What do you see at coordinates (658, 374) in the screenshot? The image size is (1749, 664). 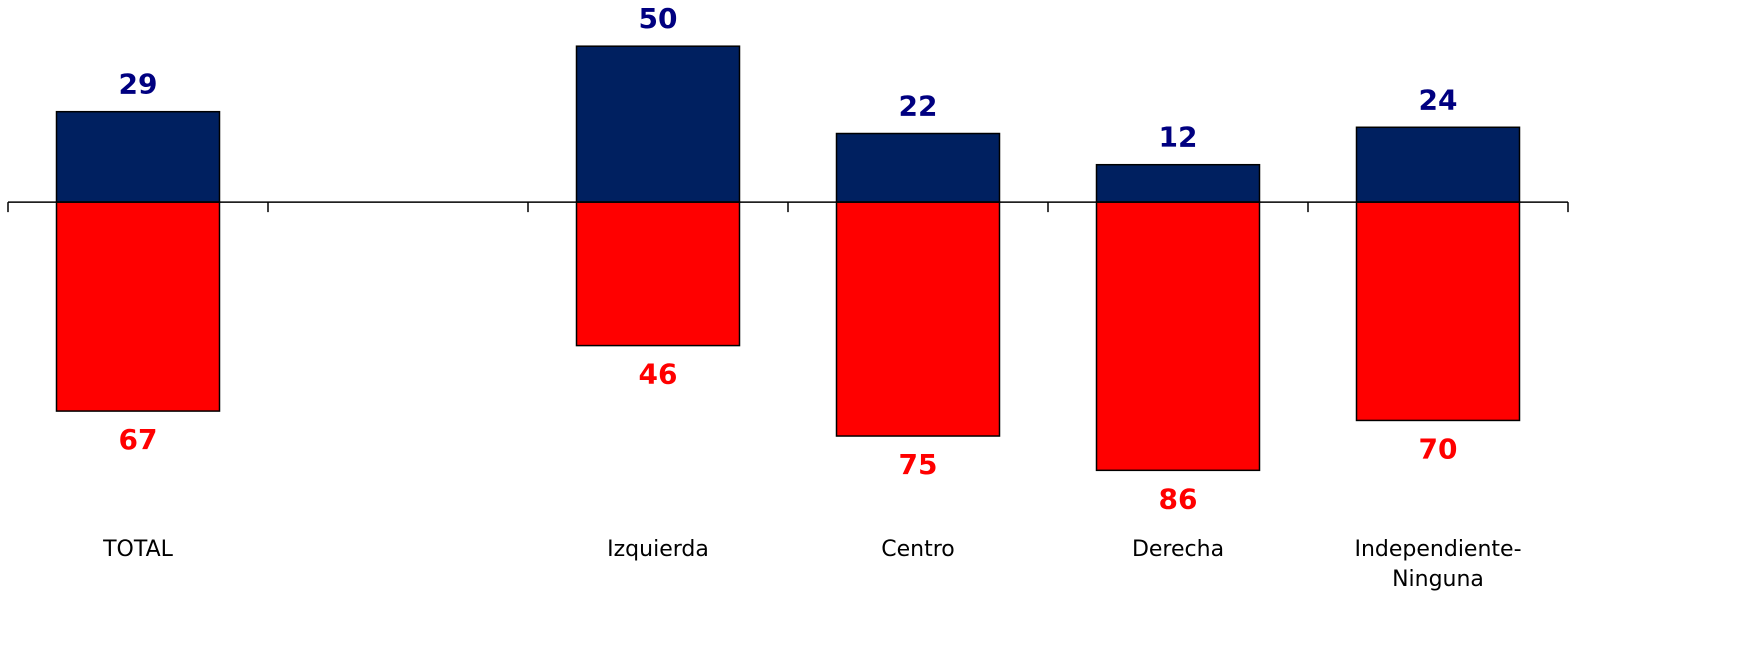 I see `value-label: 46` at bounding box center [658, 374].